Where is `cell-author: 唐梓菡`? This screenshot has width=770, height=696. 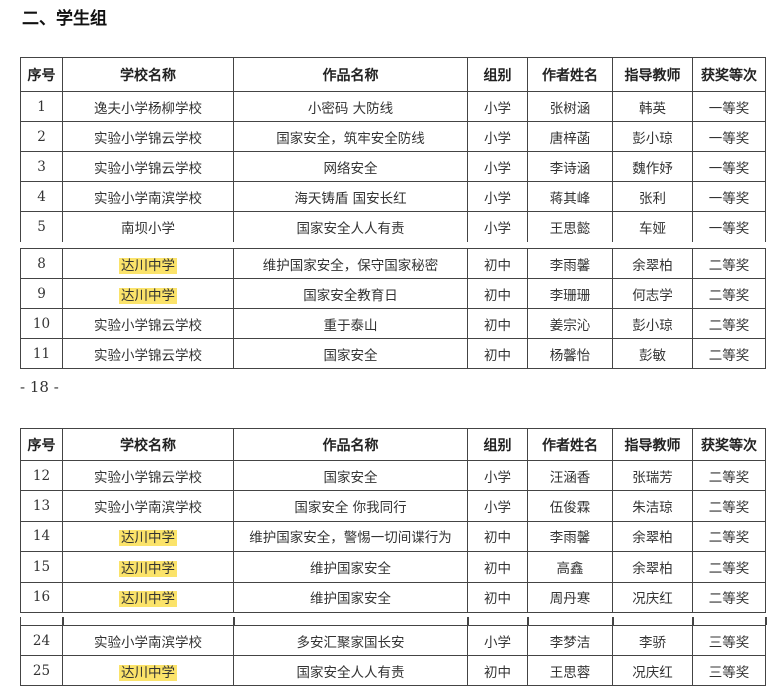
cell-author: 唐梓菡 is located at coordinates (570, 136).